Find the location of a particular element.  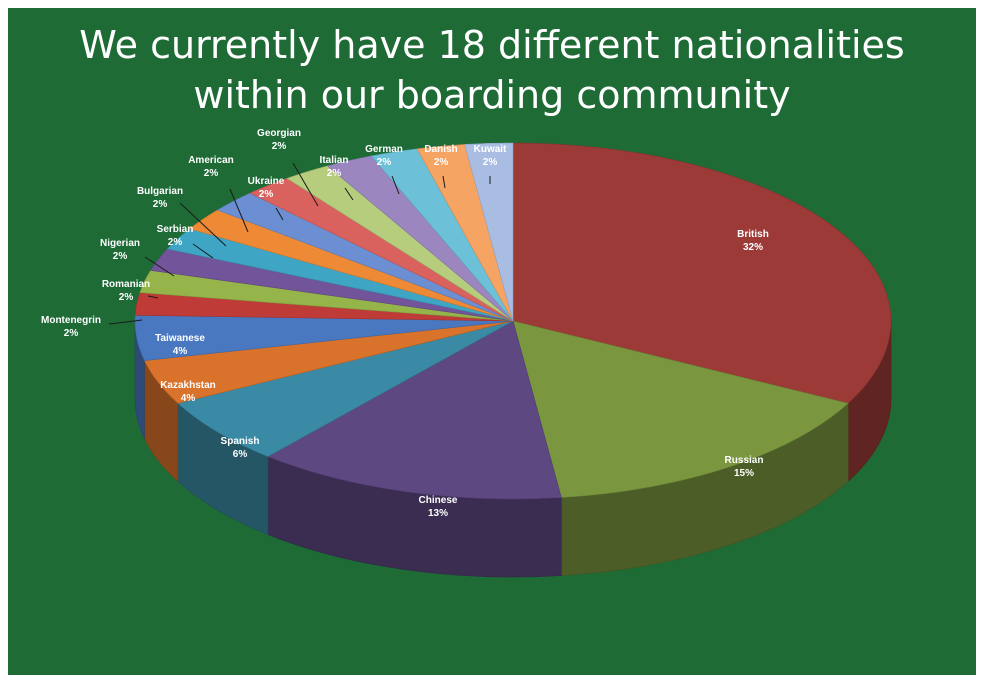

value-label-nigerian: 2% is located at coordinates (120, 256).